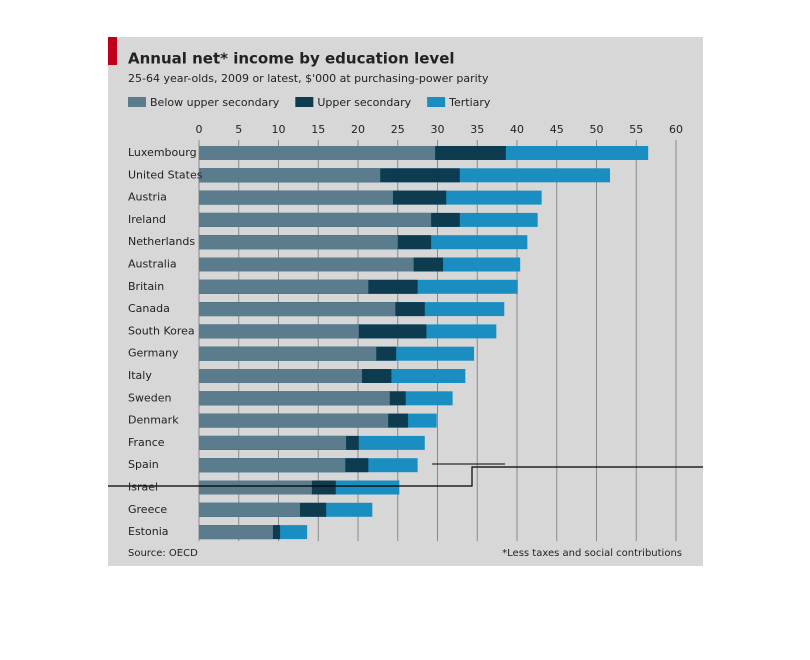 The height and width of the screenshot is (660, 810). I want to click on x-tick-label: 55, so click(636, 129).